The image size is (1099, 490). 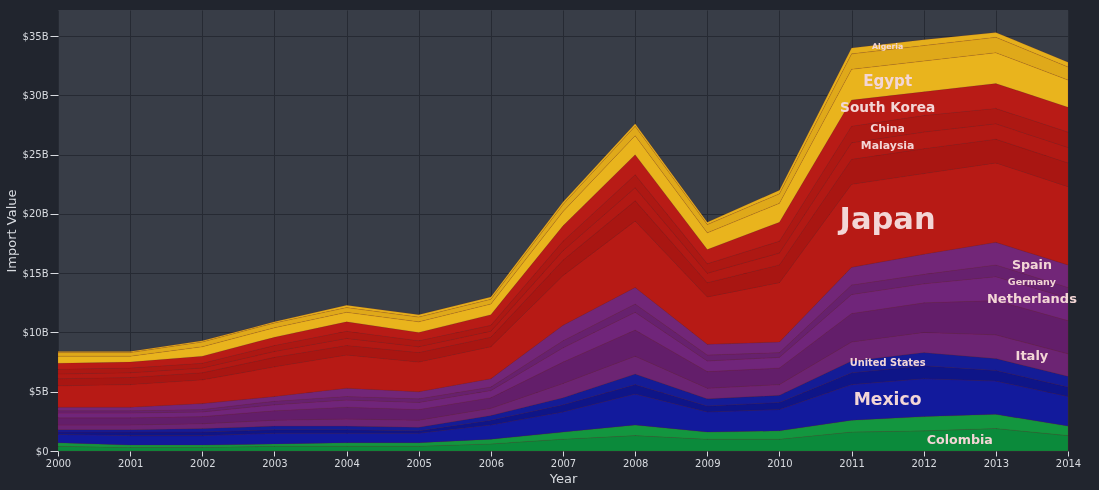 What do you see at coordinates (275, 463) in the screenshot?
I see `x-tick-label: 2003` at bounding box center [275, 463].